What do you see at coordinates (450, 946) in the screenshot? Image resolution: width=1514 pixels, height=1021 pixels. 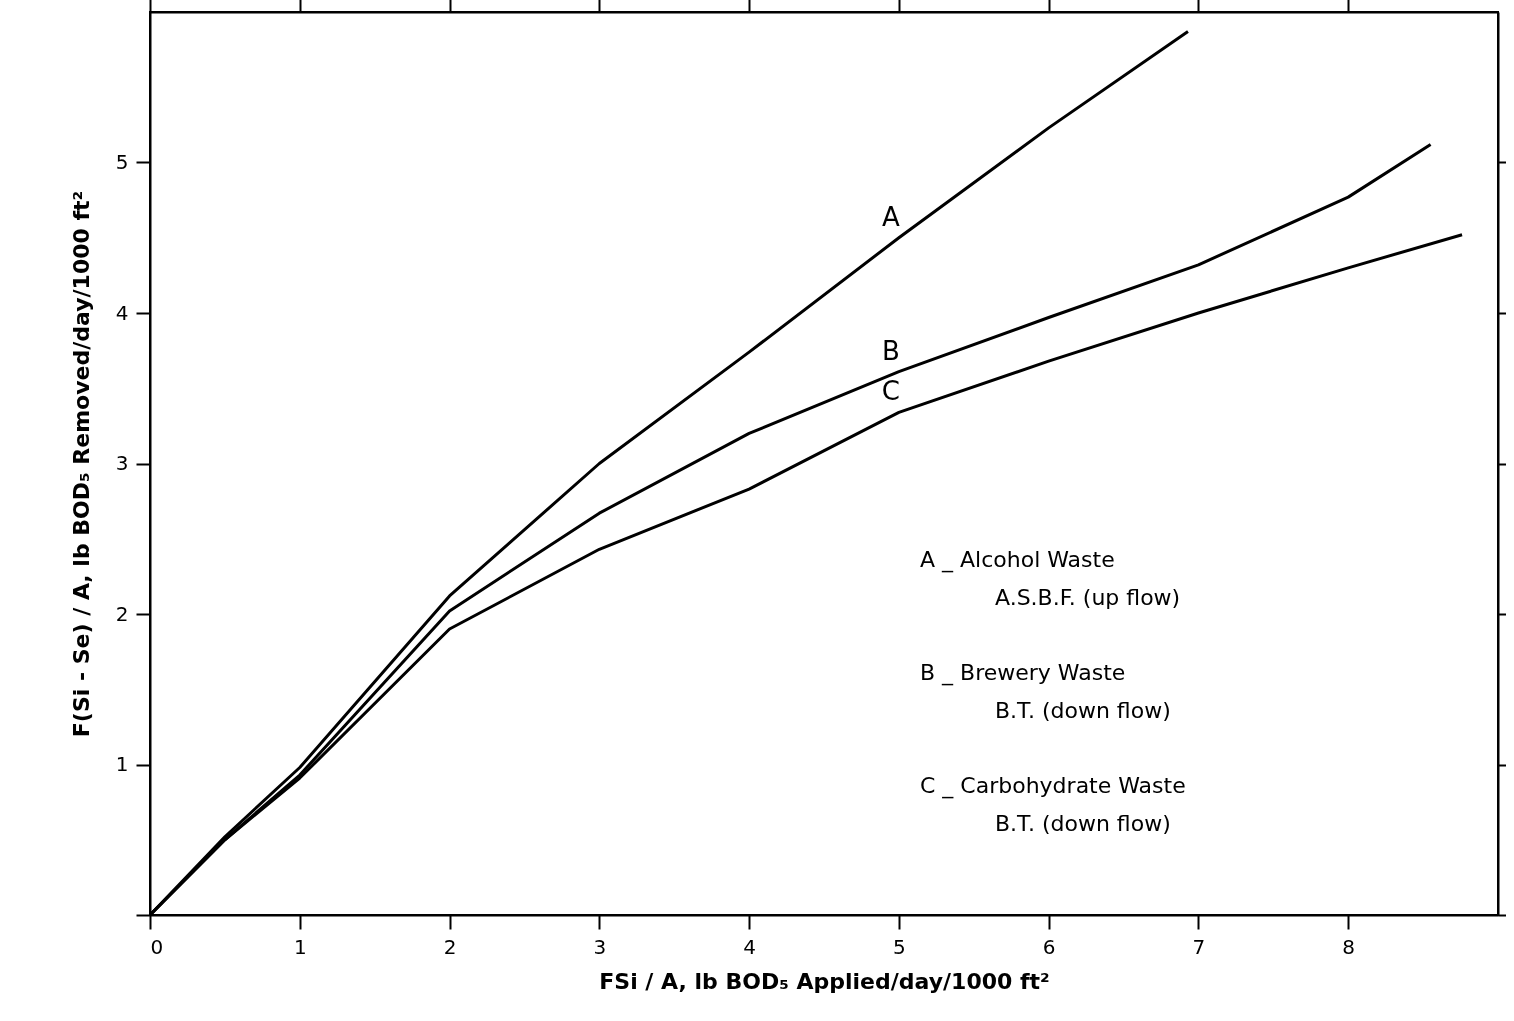 I see `x-tick-label: 2` at bounding box center [450, 946].